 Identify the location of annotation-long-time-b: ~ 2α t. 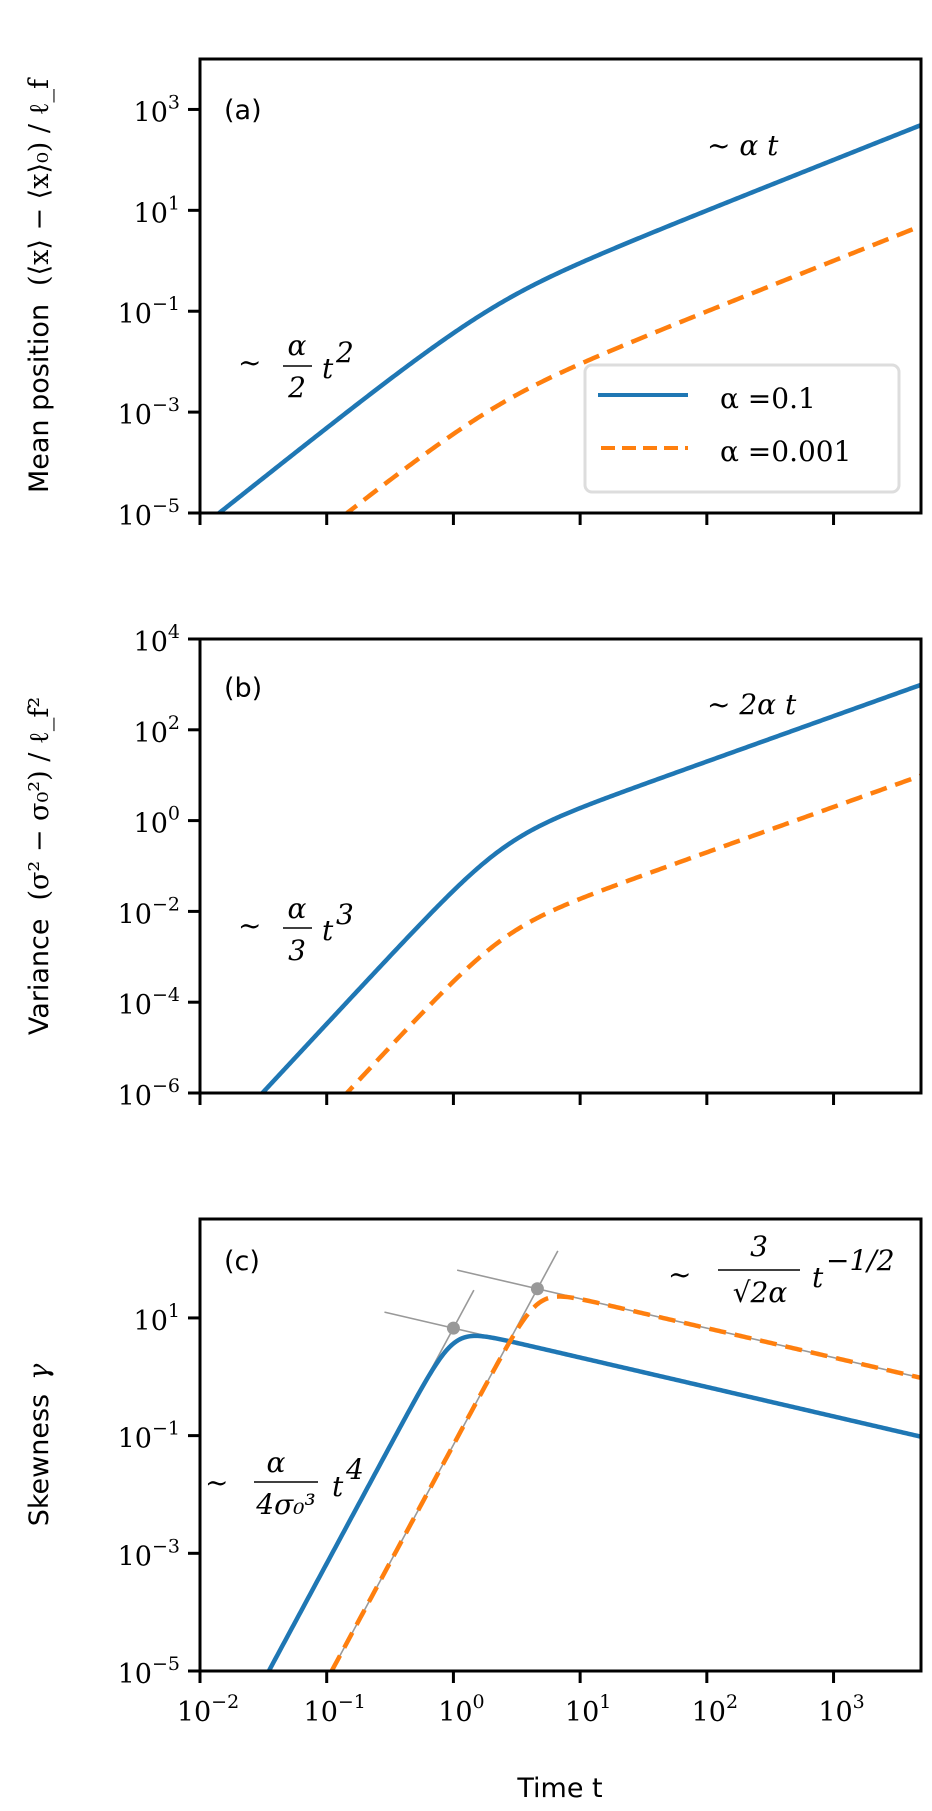
(752, 704).